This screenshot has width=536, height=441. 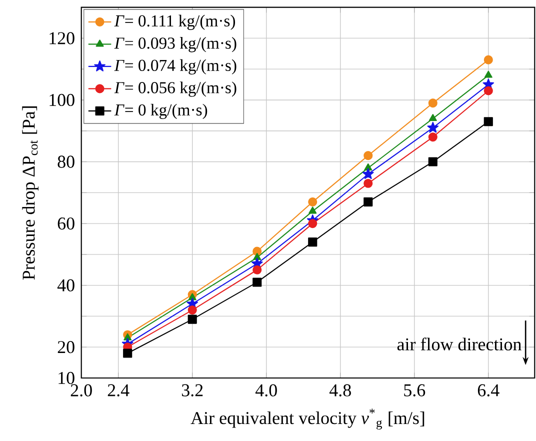 I want to click on y-tick-label: 40, so click(x=65, y=285).